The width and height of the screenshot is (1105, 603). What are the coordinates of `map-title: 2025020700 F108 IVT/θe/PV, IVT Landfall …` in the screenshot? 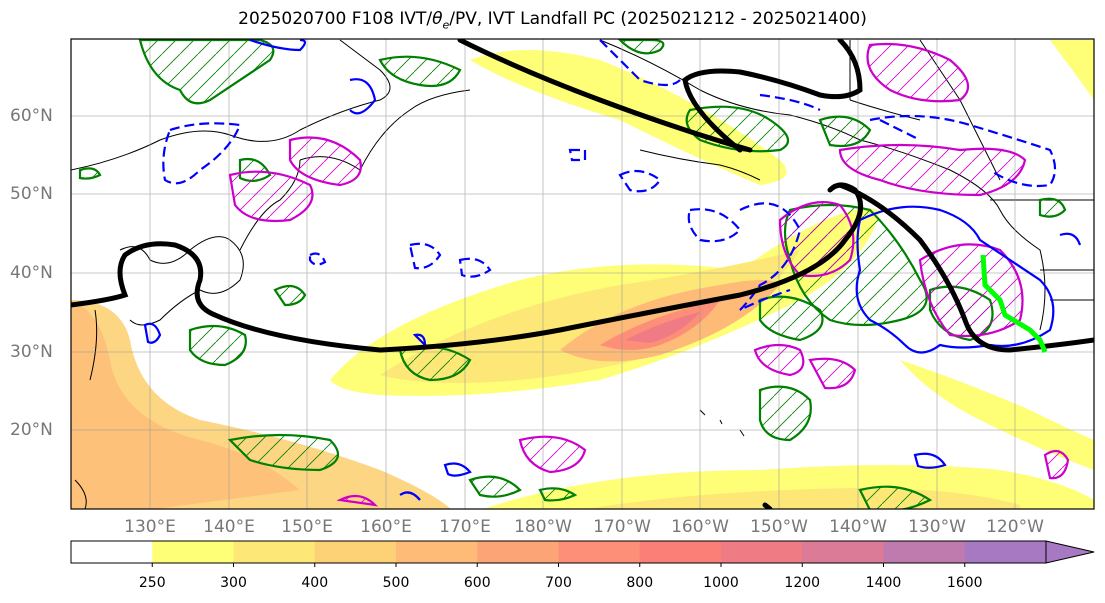 It's located at (552, 20).